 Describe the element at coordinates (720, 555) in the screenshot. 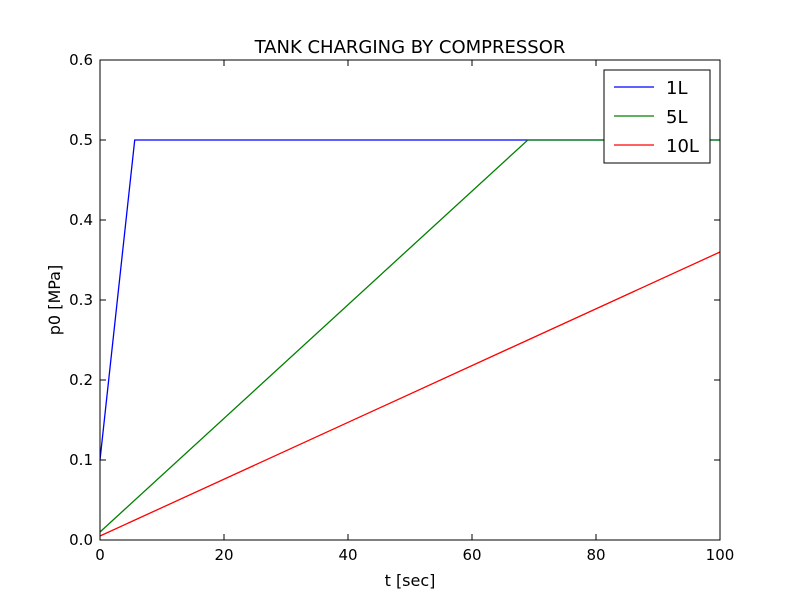

I see `x-tick-label: 100` at that location.